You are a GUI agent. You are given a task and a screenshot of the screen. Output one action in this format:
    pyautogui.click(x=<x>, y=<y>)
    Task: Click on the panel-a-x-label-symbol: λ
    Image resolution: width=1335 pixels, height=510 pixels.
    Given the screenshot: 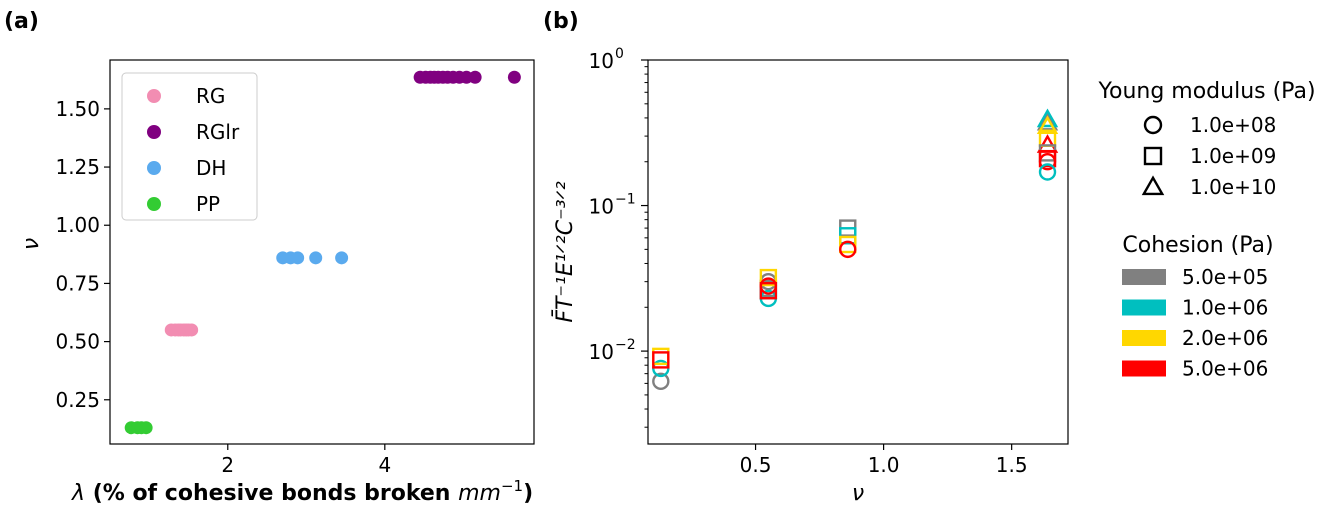 What is the action you would take?
    pyautogui.click(x=78, y=493)
    